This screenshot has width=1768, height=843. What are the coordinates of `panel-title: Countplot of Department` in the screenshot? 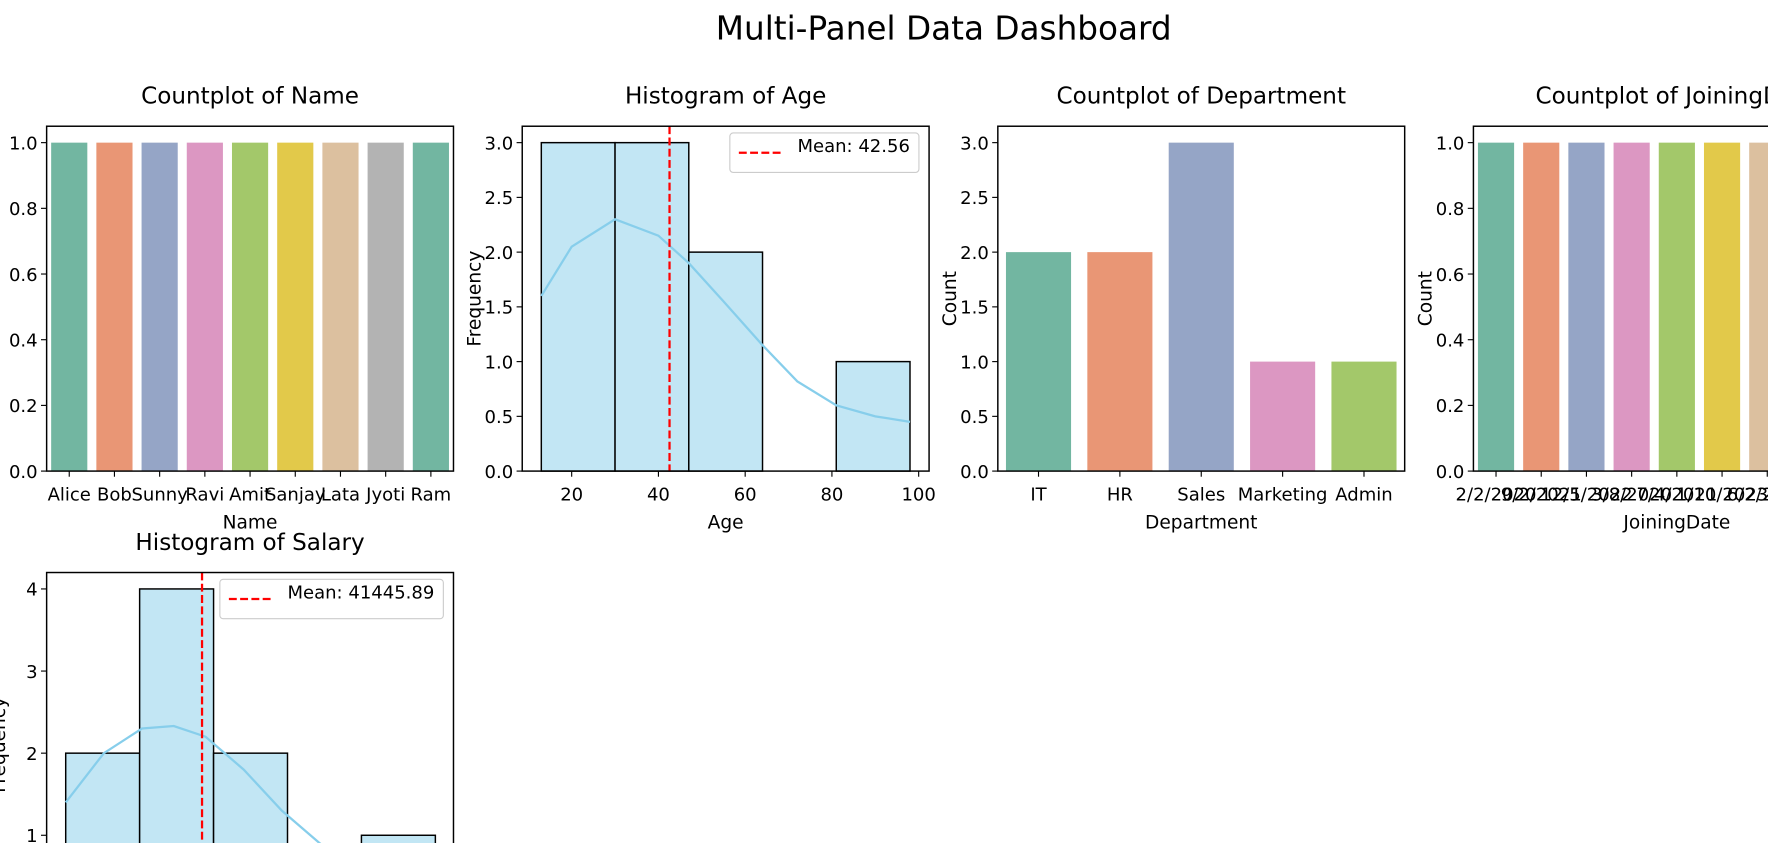 It's located at (1201, 97).